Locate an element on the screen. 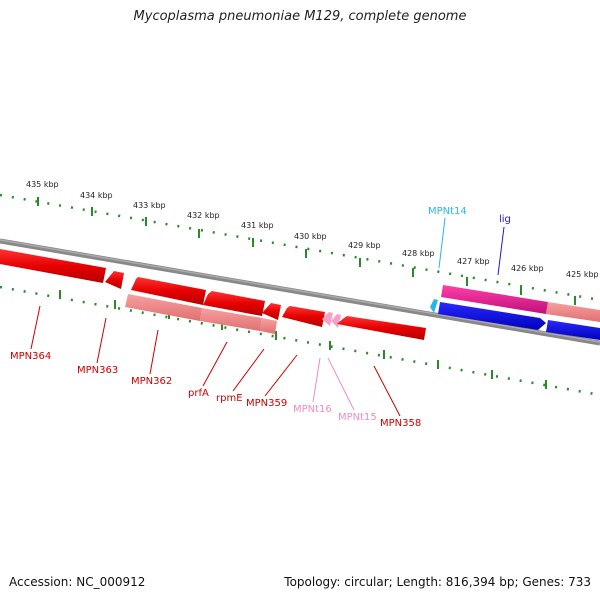 The height and width of the screenshot is (600, 600). gene-label: rpmE is located at coordinates (229, 398).